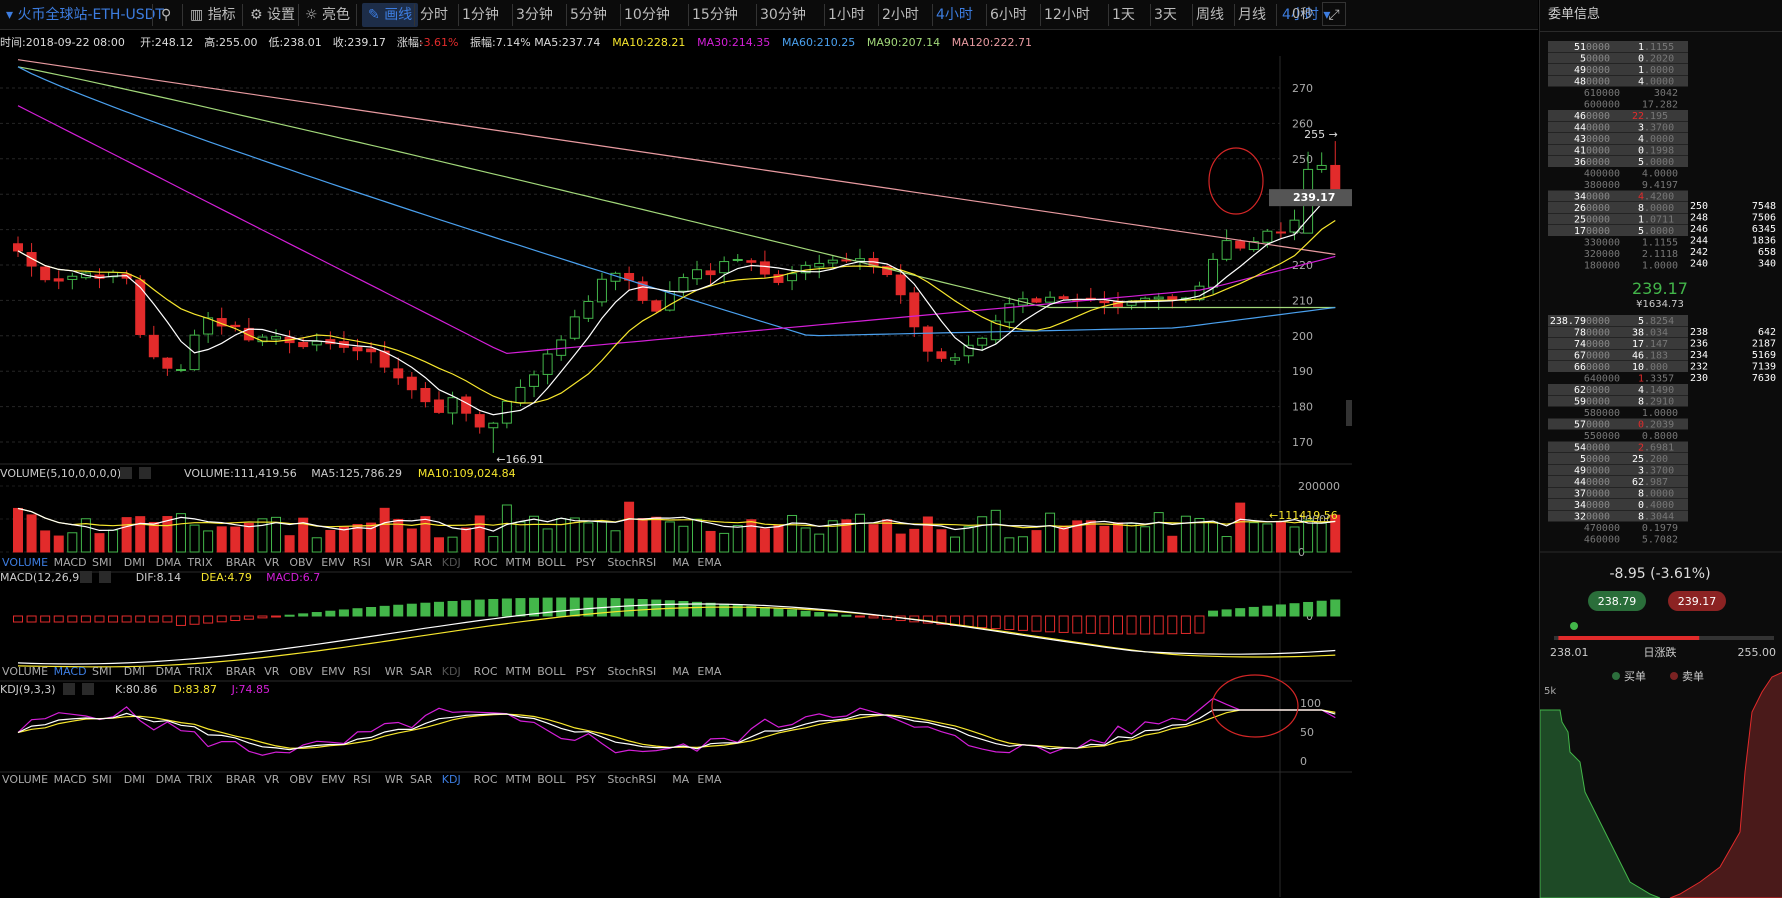  Describe the element at coordinates (272, 15) in the screenshot. I see `settings-button: ⚙ 设置` at that location.